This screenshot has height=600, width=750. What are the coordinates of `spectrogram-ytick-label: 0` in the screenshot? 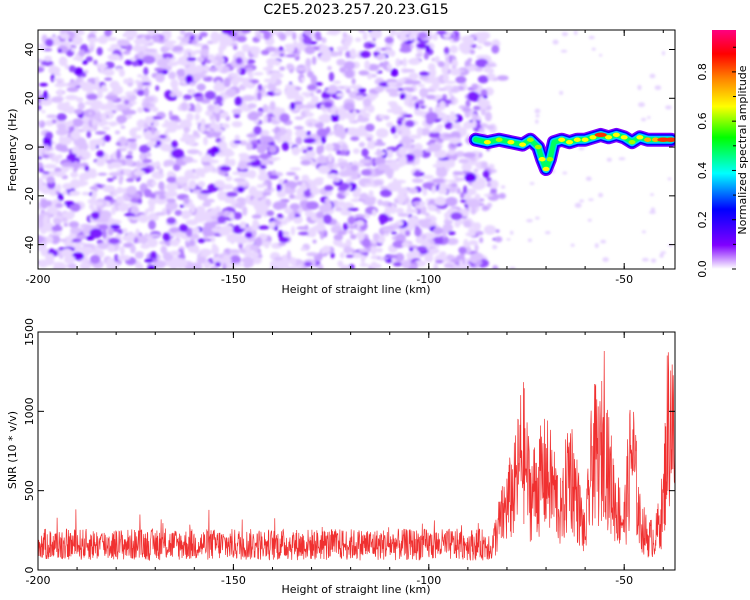 It's located at (29, 147).